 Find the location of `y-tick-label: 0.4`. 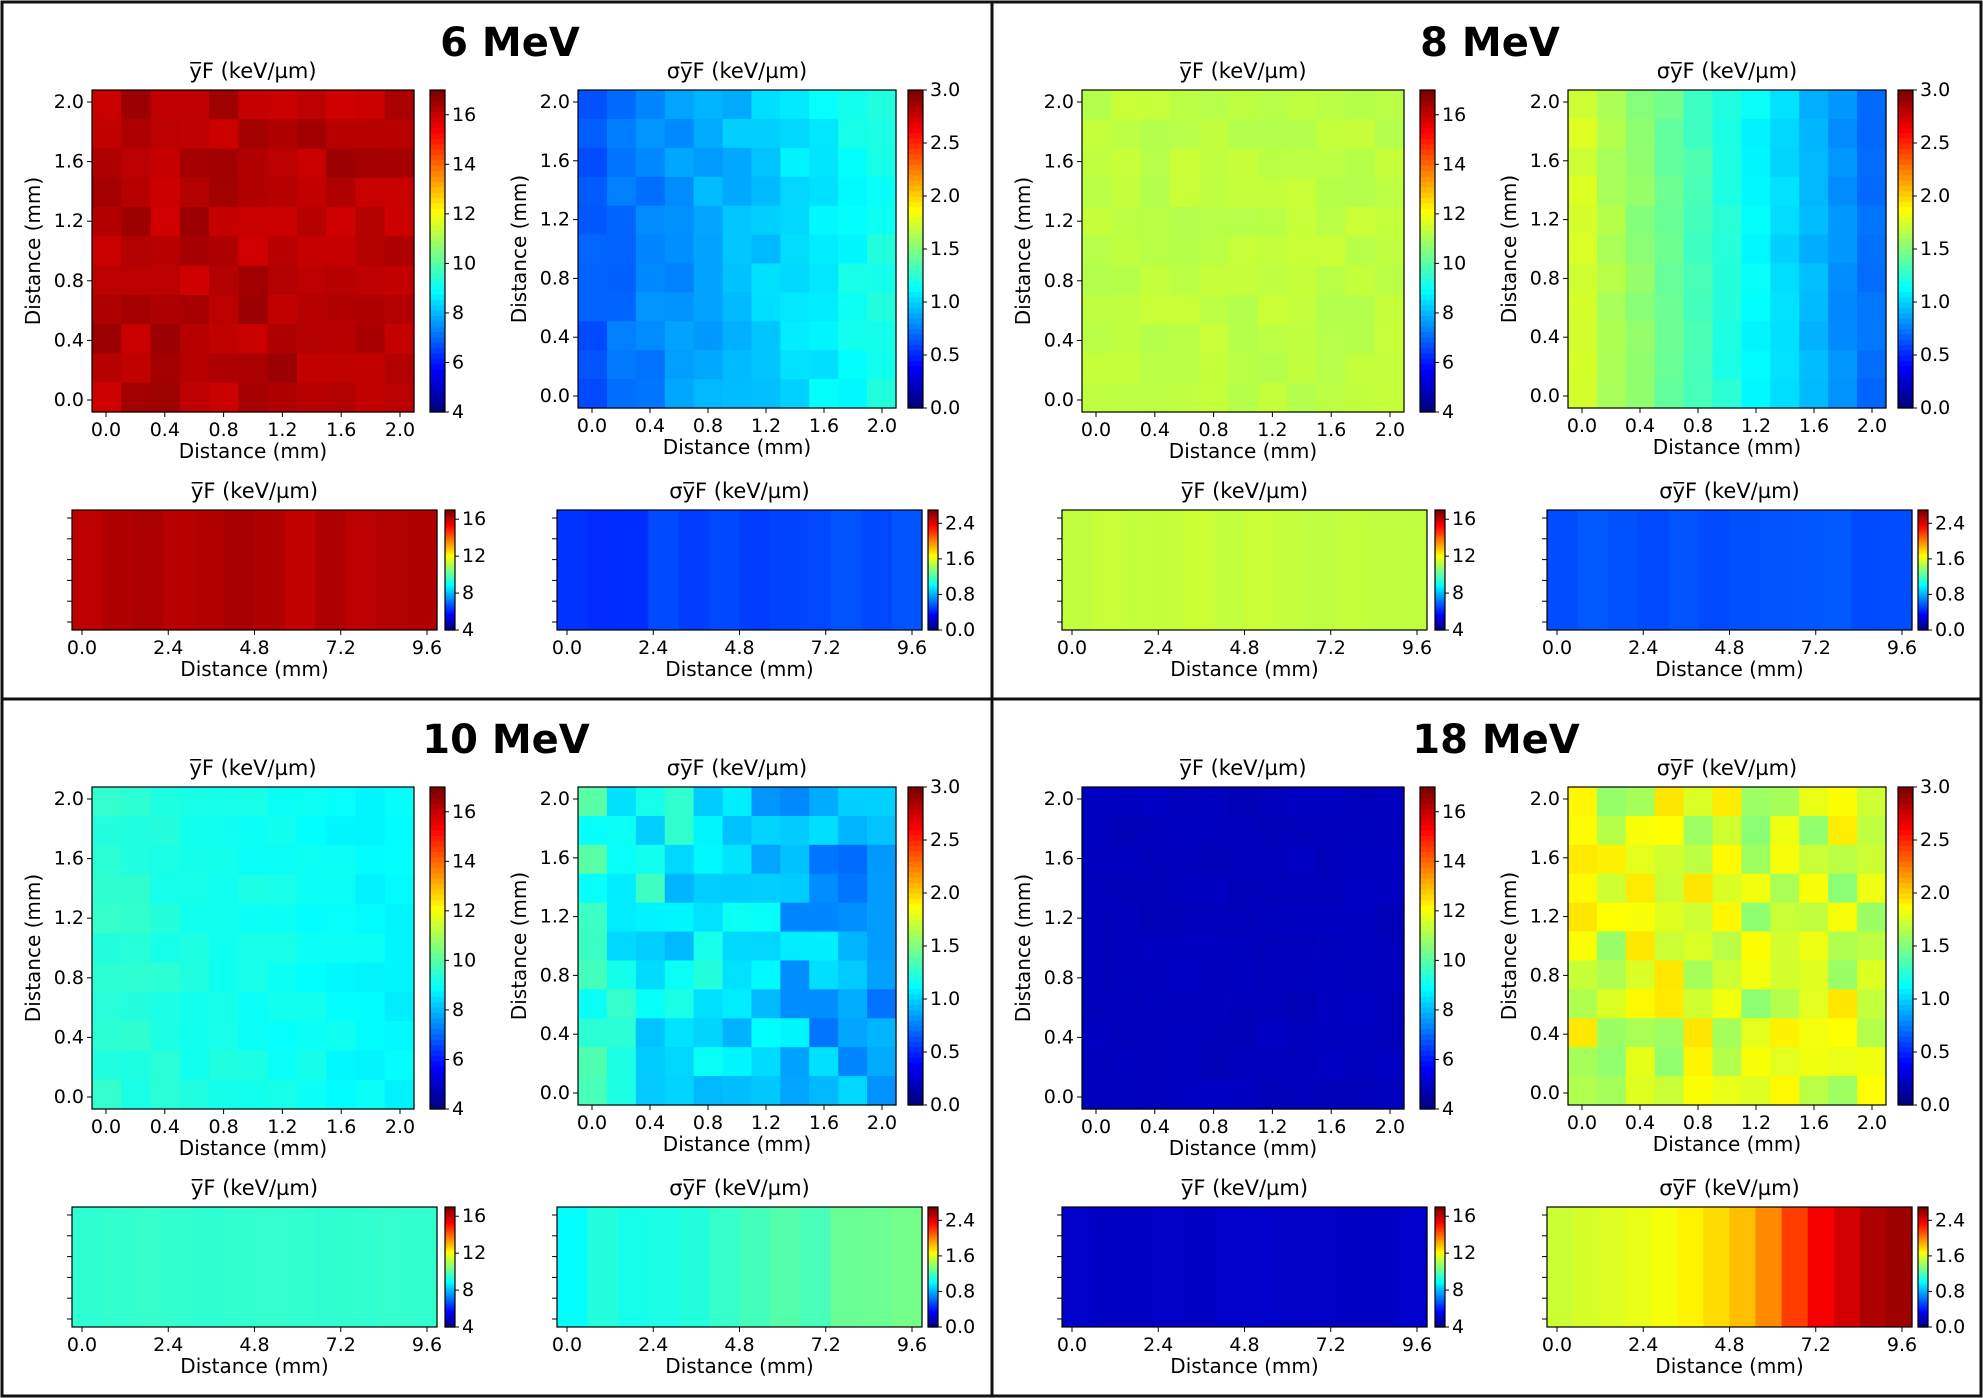

y-tick-label: 0.4 is located at coordinates (1545, 337).